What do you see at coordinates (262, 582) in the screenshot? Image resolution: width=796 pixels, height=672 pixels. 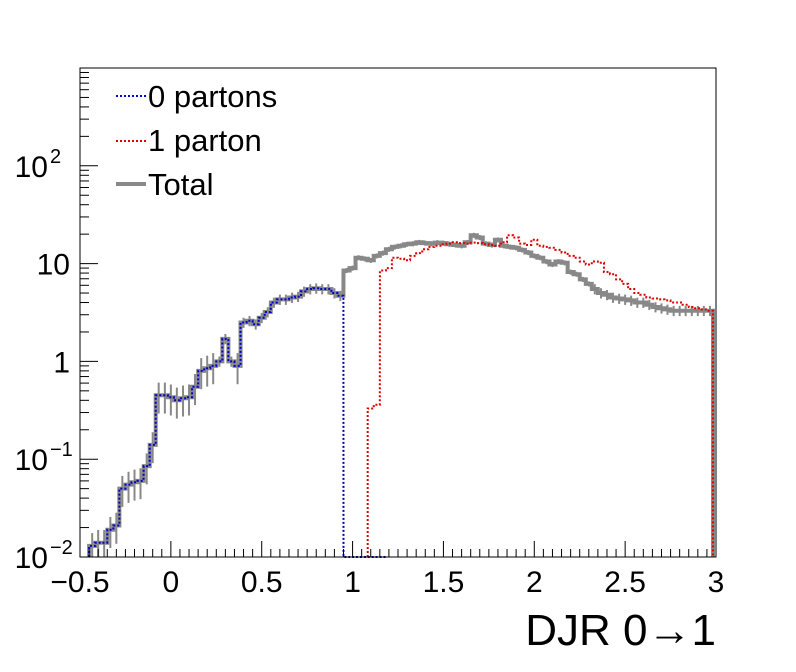 I see `x-tick-label: 0.5` at bounding box center [262, 582].